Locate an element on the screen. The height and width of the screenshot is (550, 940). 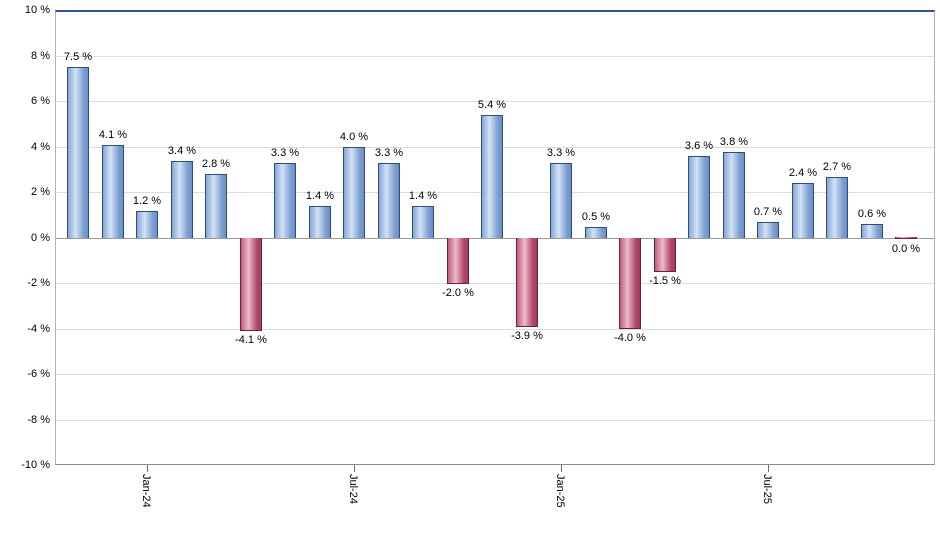
x-axis-tick-label: Jul-25 is located at coordinates (767, 489).